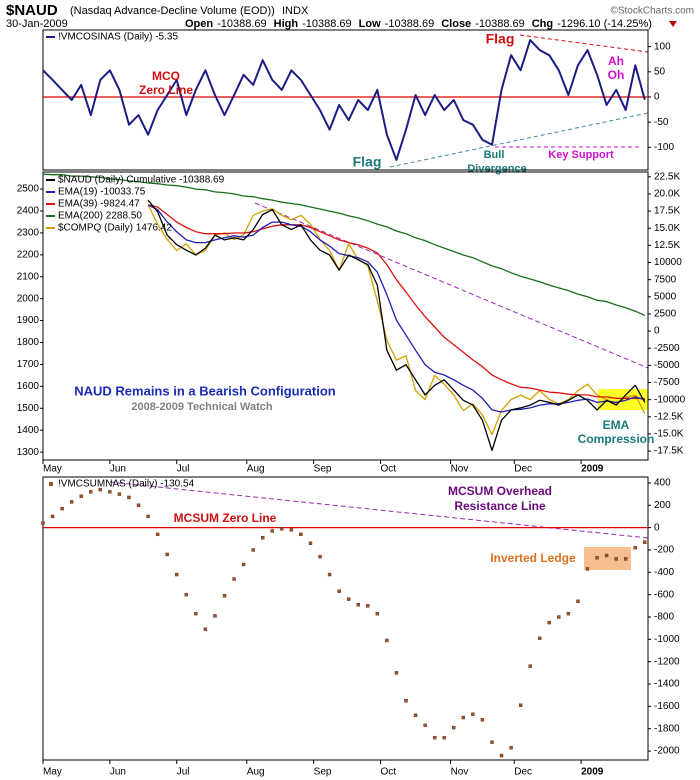 The width and height of the screenshot is (700, 780). What do you see at coordinates (664, 550) in the screenshot?
I see `y-tick-label: -200` at bounding box center [664, 550].